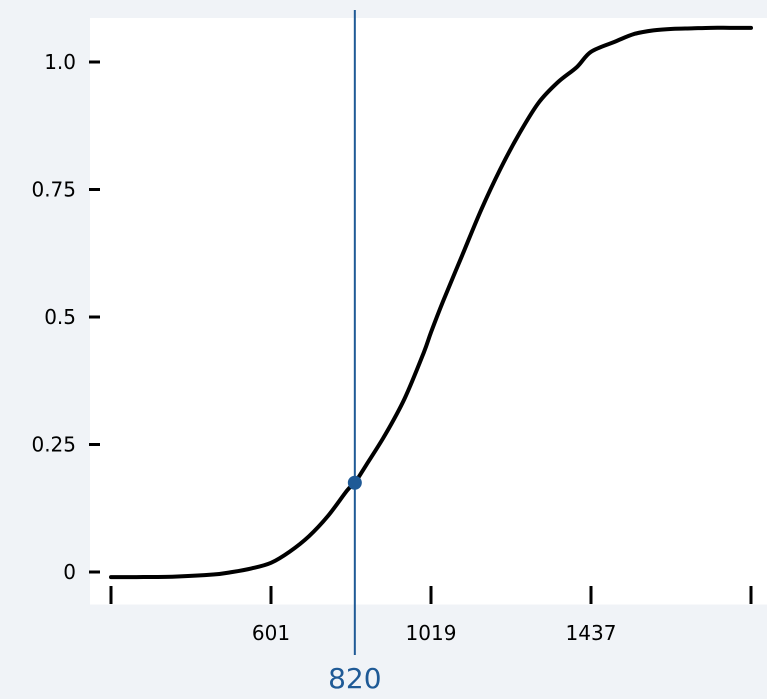 This screenshot has height=699, width=767. Describe the element at coordinates (53, 190) in the screenshot. I see `y-tick-label: 0.75` at that location.